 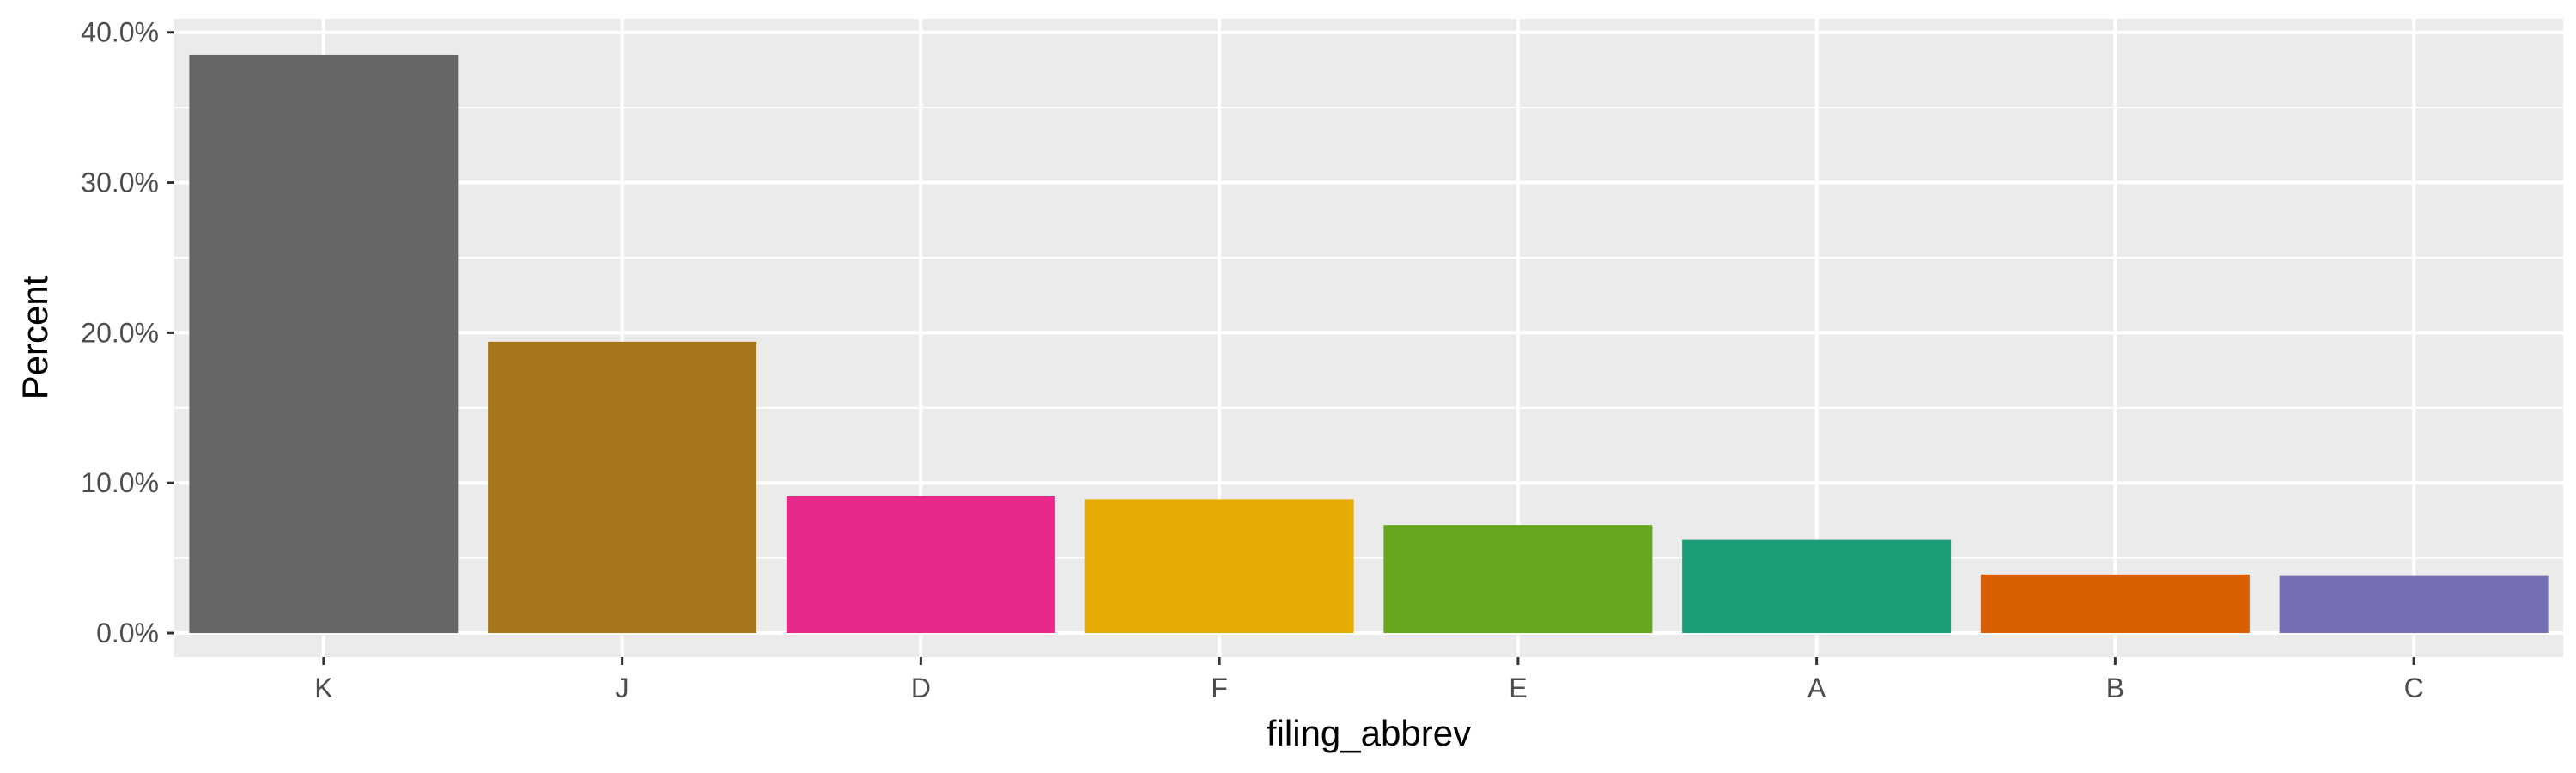 What do you see at coordinates (1816, 688) in the screenshot?
I see `x-tick-label: A` at bounding box center [1816, 688].